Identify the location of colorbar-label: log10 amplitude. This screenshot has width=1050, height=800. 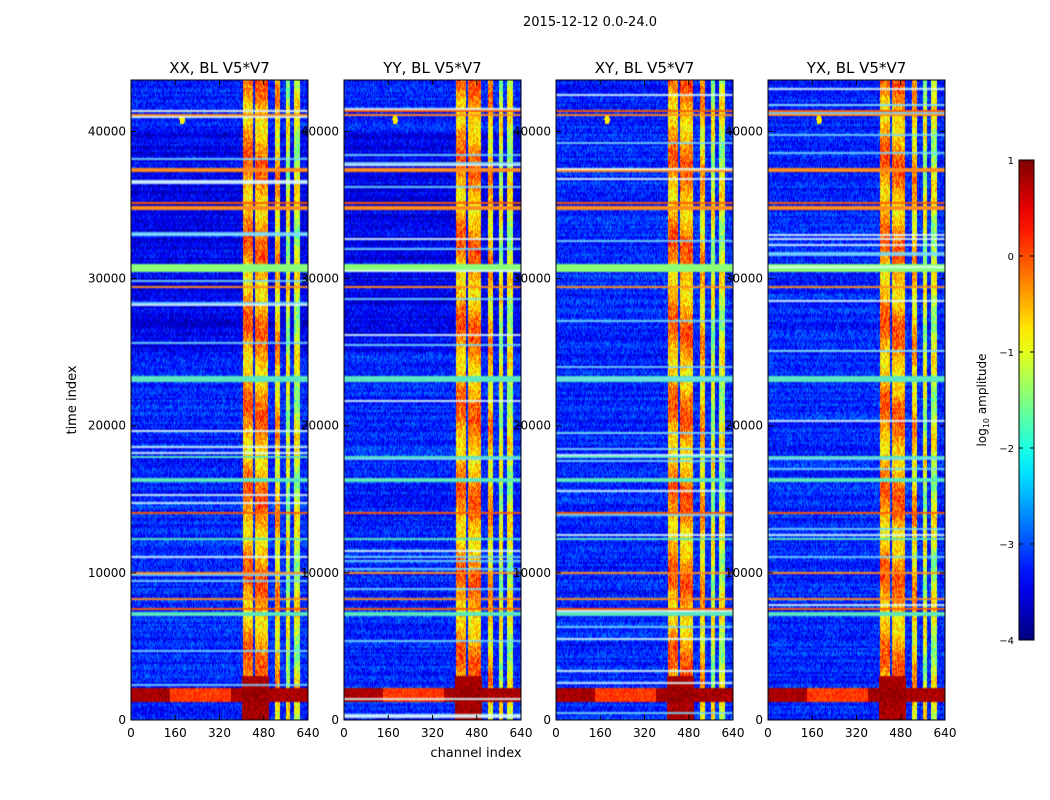
(983, 400).